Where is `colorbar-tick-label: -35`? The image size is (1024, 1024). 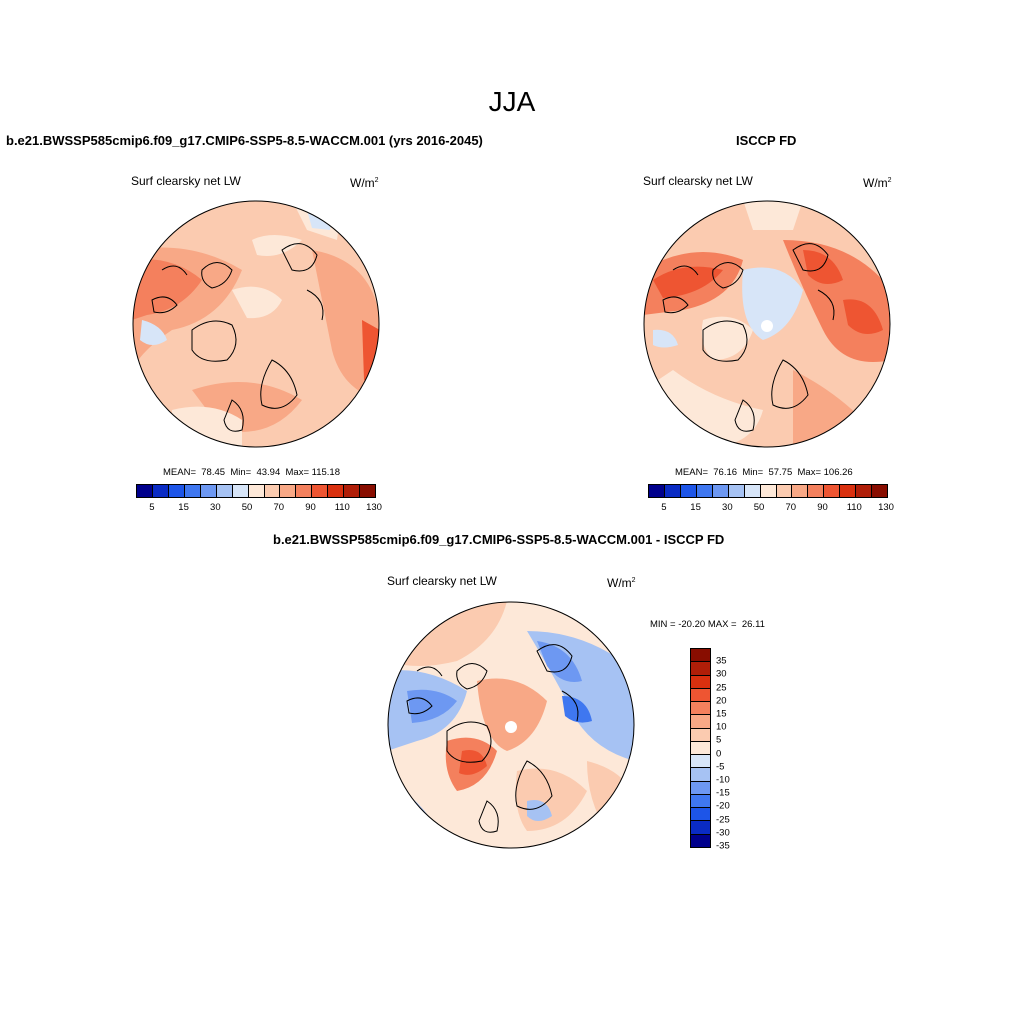
colorbar-tick-label: -35 is located at coordinates (723, 846).